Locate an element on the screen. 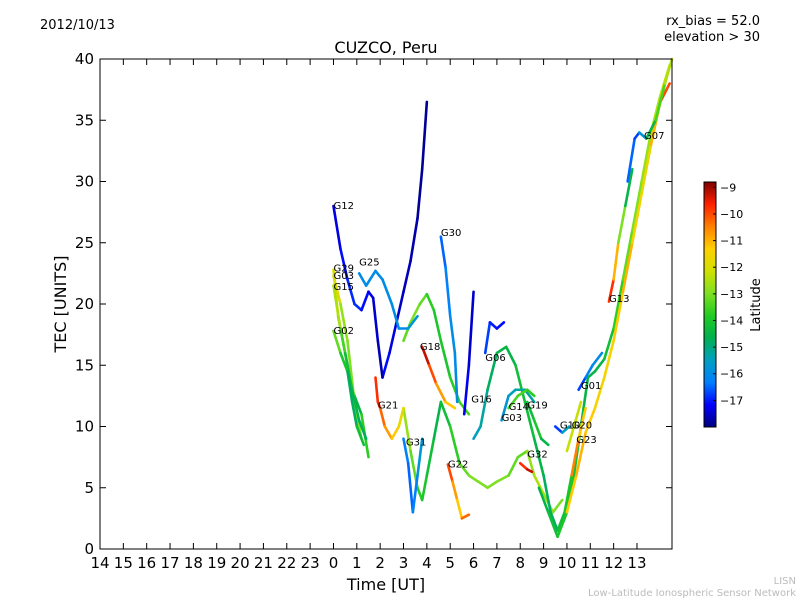 The width and height of the screenshot is (800, 600). colorbar-tick-label: −9 is located at coordinates (728, 187).